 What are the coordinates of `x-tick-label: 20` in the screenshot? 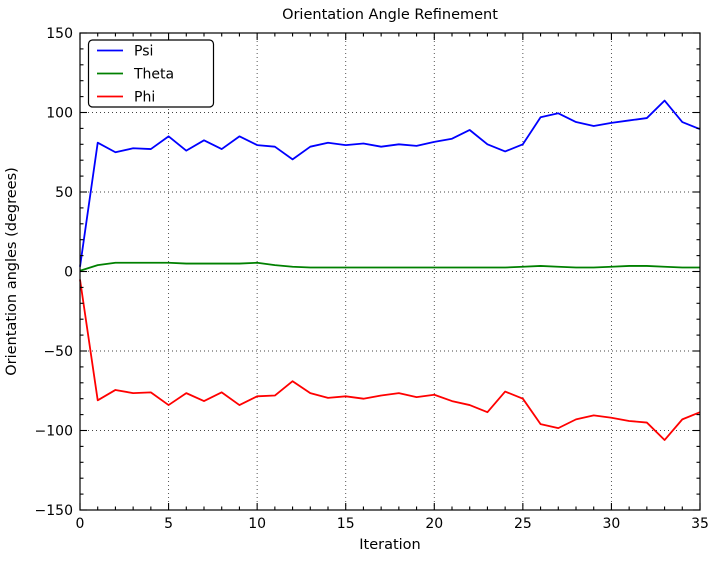 It's located at (434, 524).